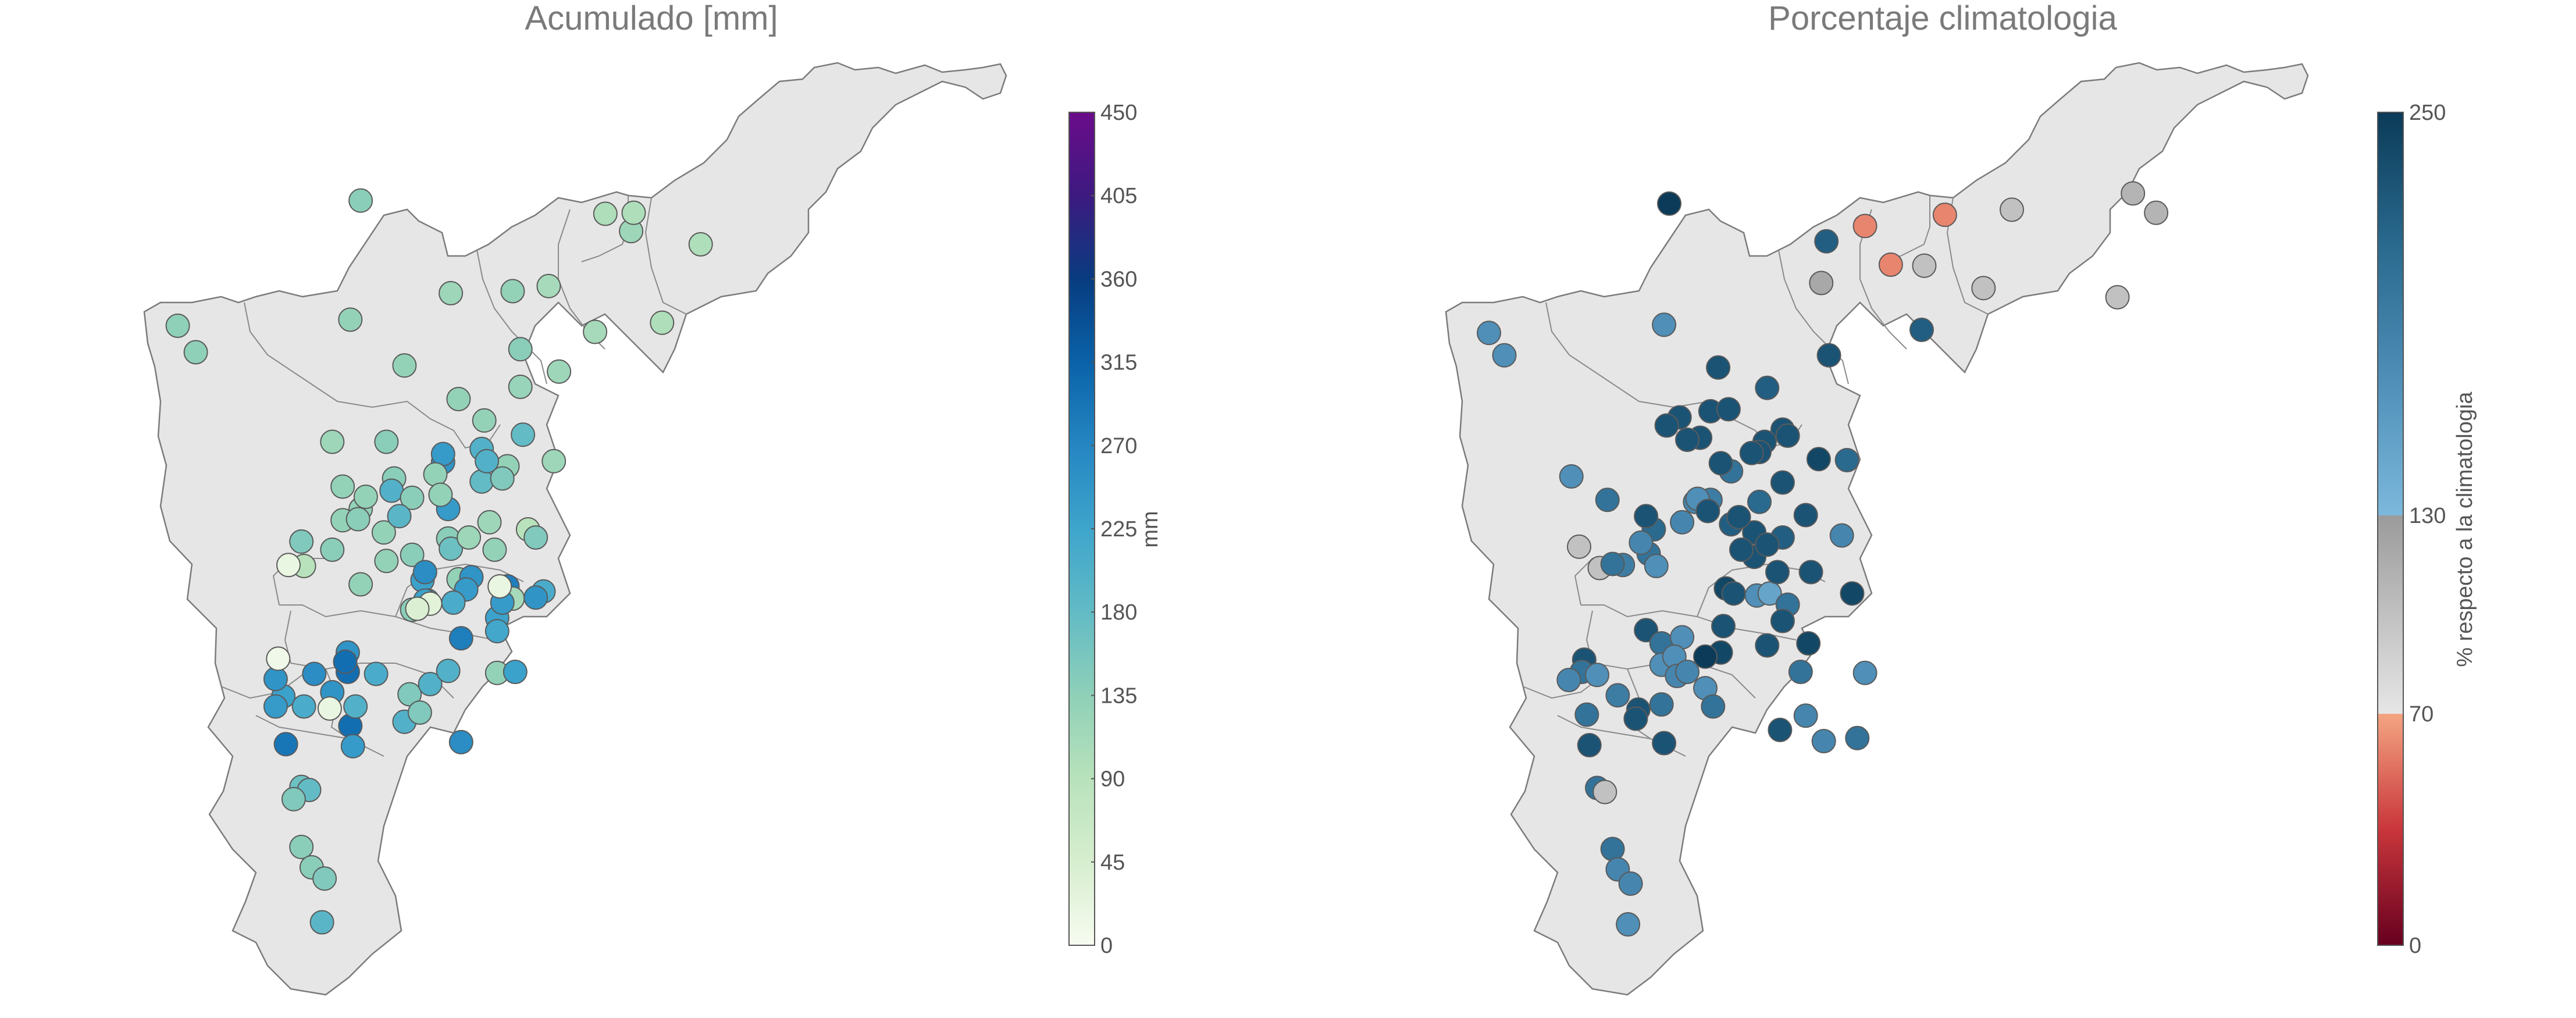 The width and height of the screenshot is (2576, 1018). What do you see at coordinates (1118, 363) in the screenshot?
I see `left-colorbar-tick-label: 315` at bounding box center [1118, 363].